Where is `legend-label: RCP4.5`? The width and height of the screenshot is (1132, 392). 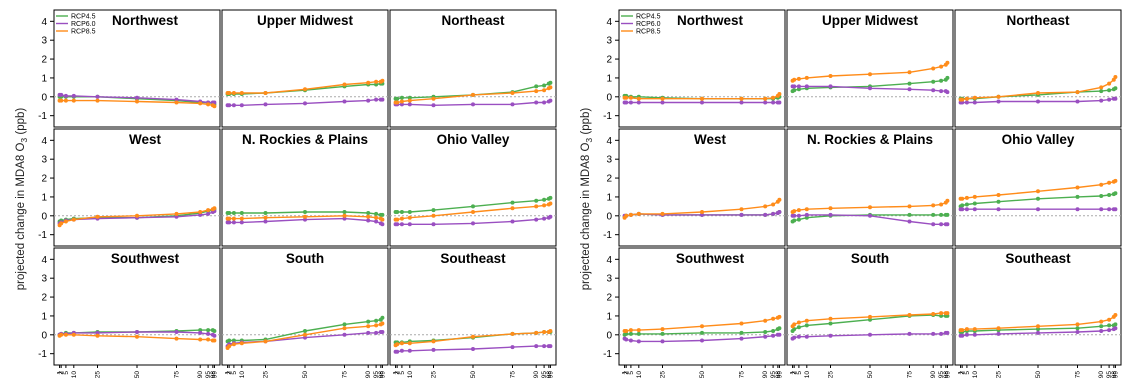 legend-label: RCP4.5 is located at coordinates (83, 17).